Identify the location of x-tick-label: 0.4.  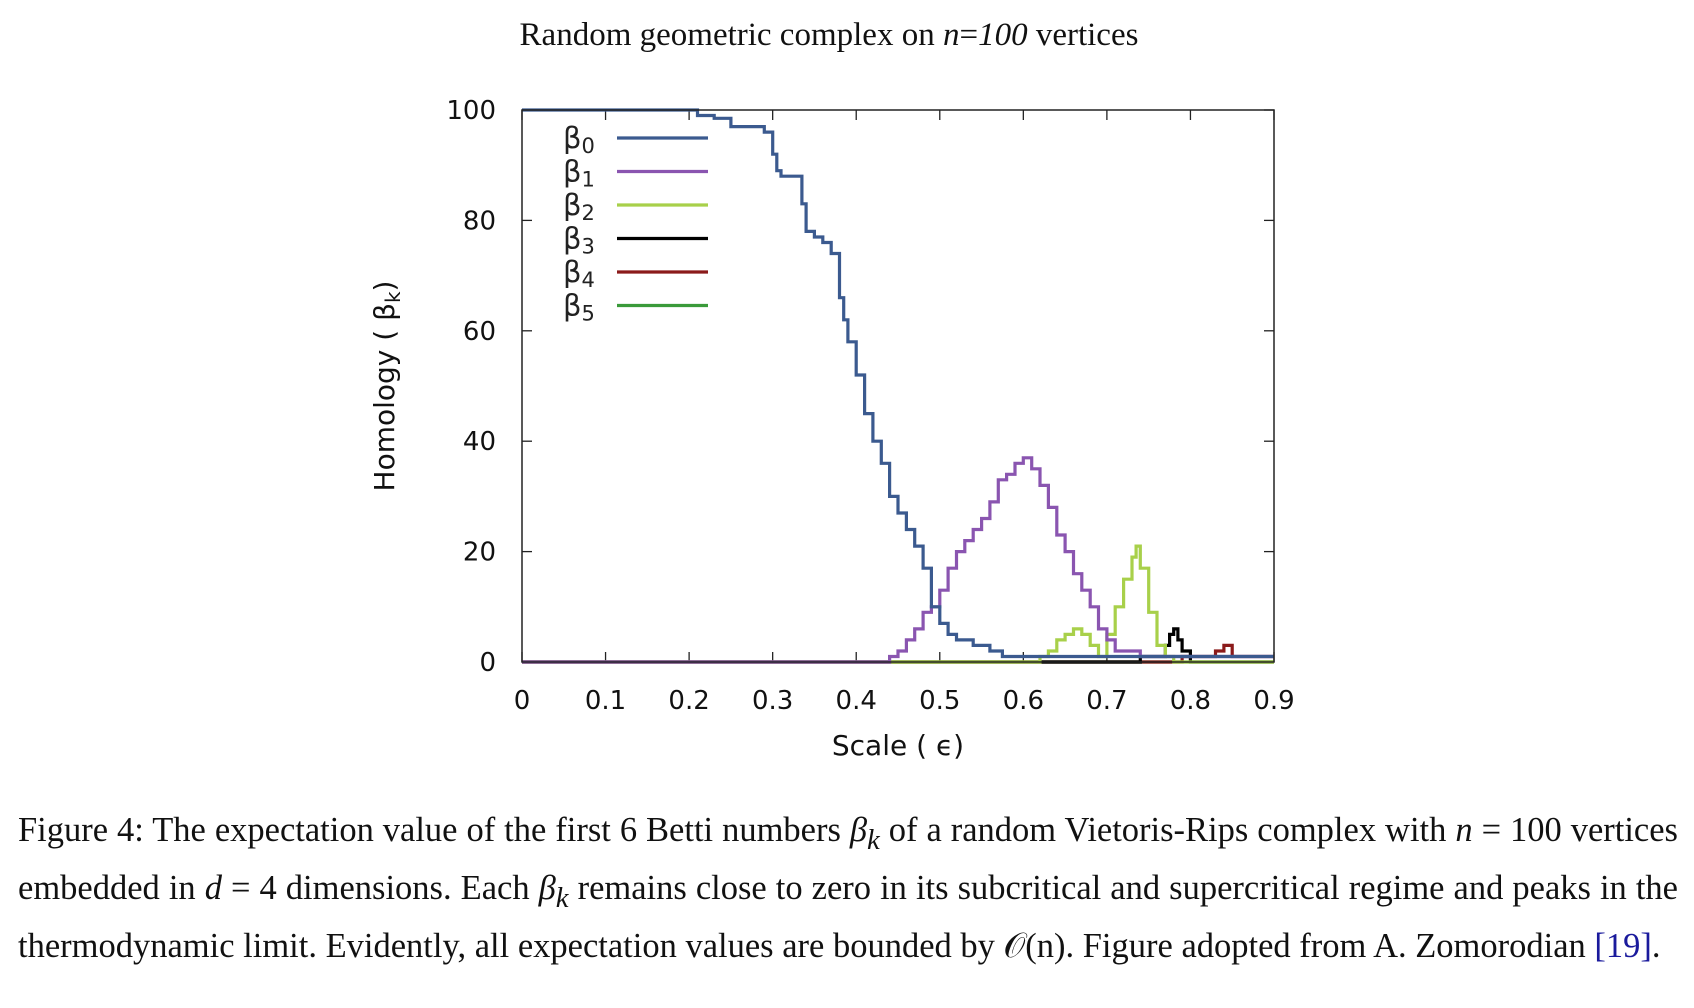
(856, 701).